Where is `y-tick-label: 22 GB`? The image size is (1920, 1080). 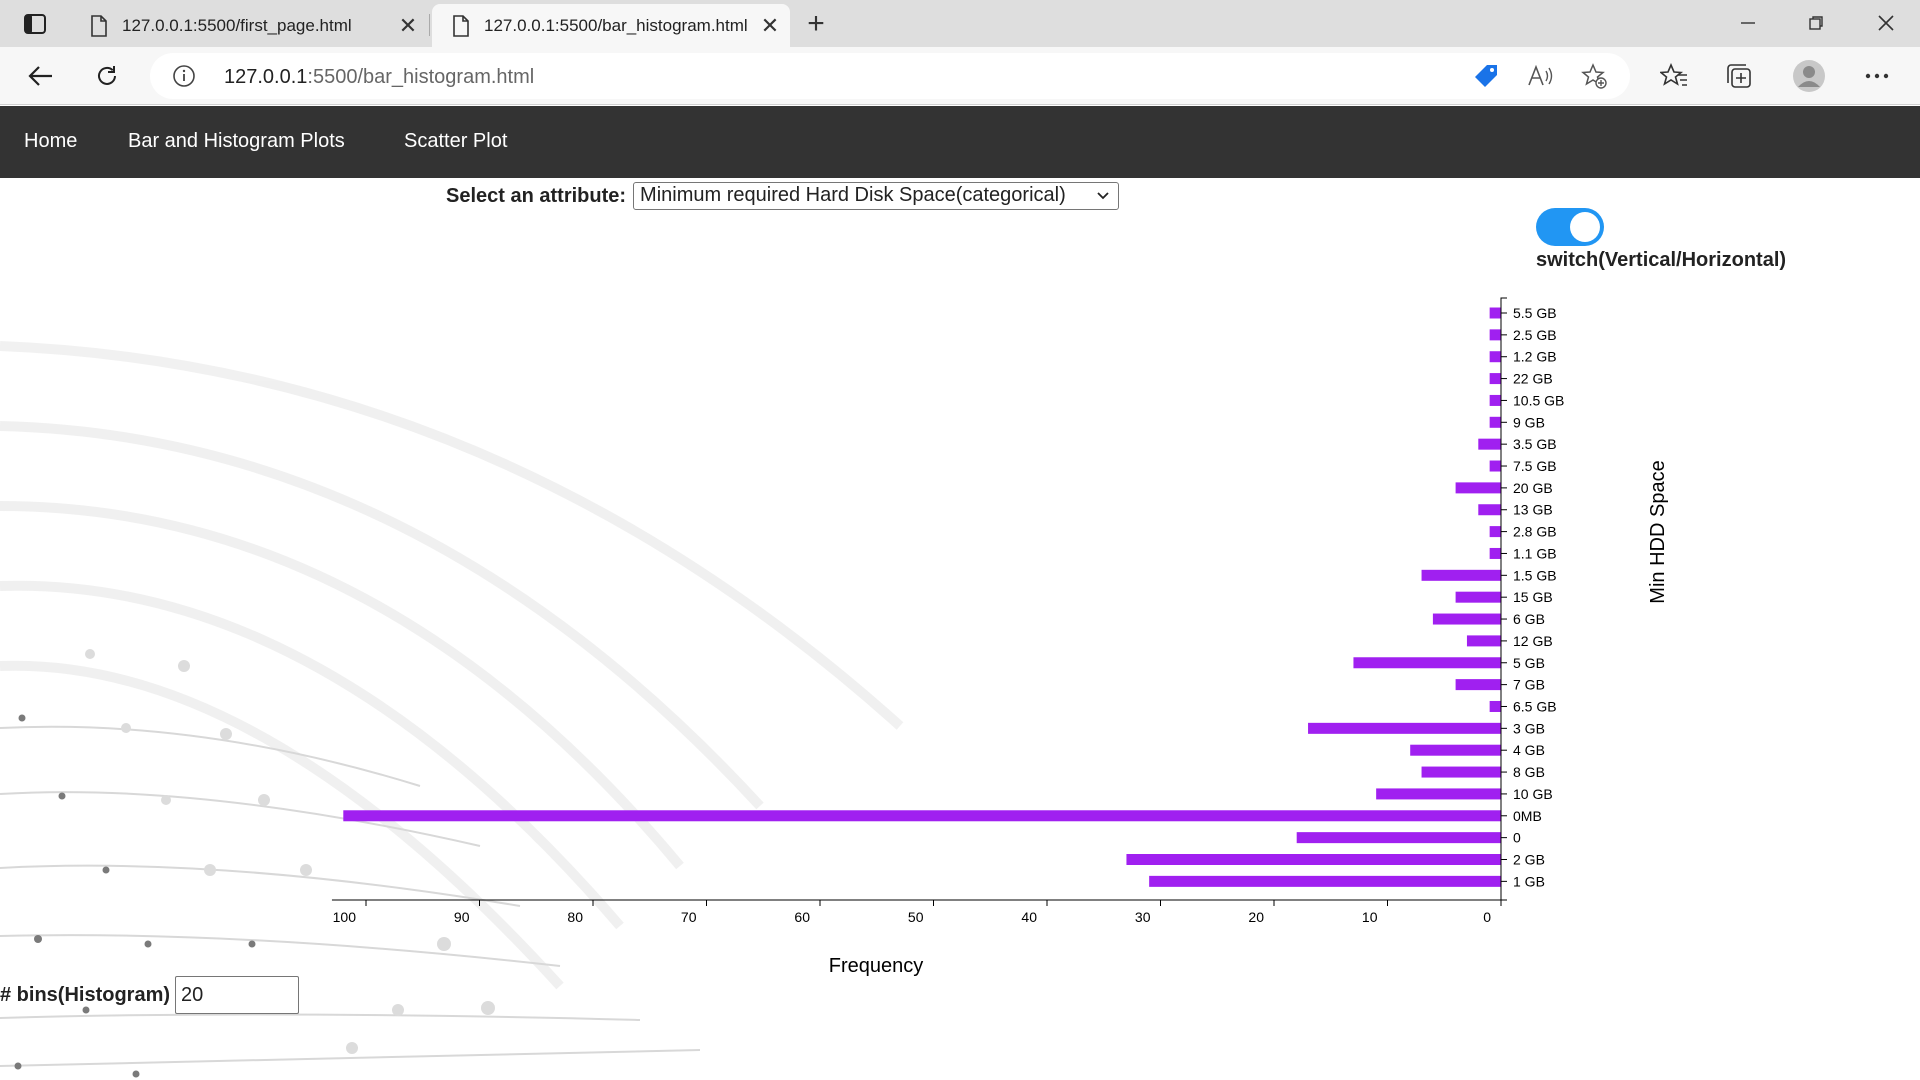 y-tick-label: 22 GB is located at coordinates (1533, 379).